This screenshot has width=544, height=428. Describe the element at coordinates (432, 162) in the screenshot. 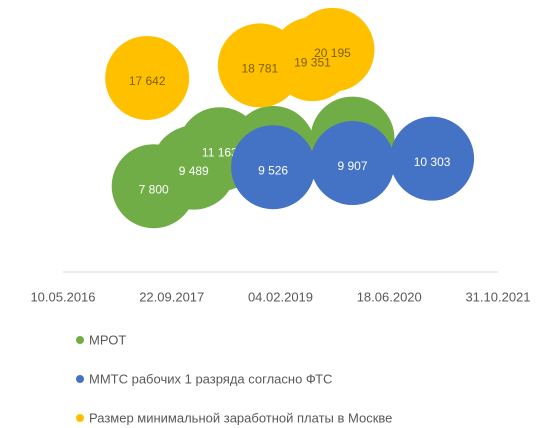

I see `data-label: 10 303` at that location.